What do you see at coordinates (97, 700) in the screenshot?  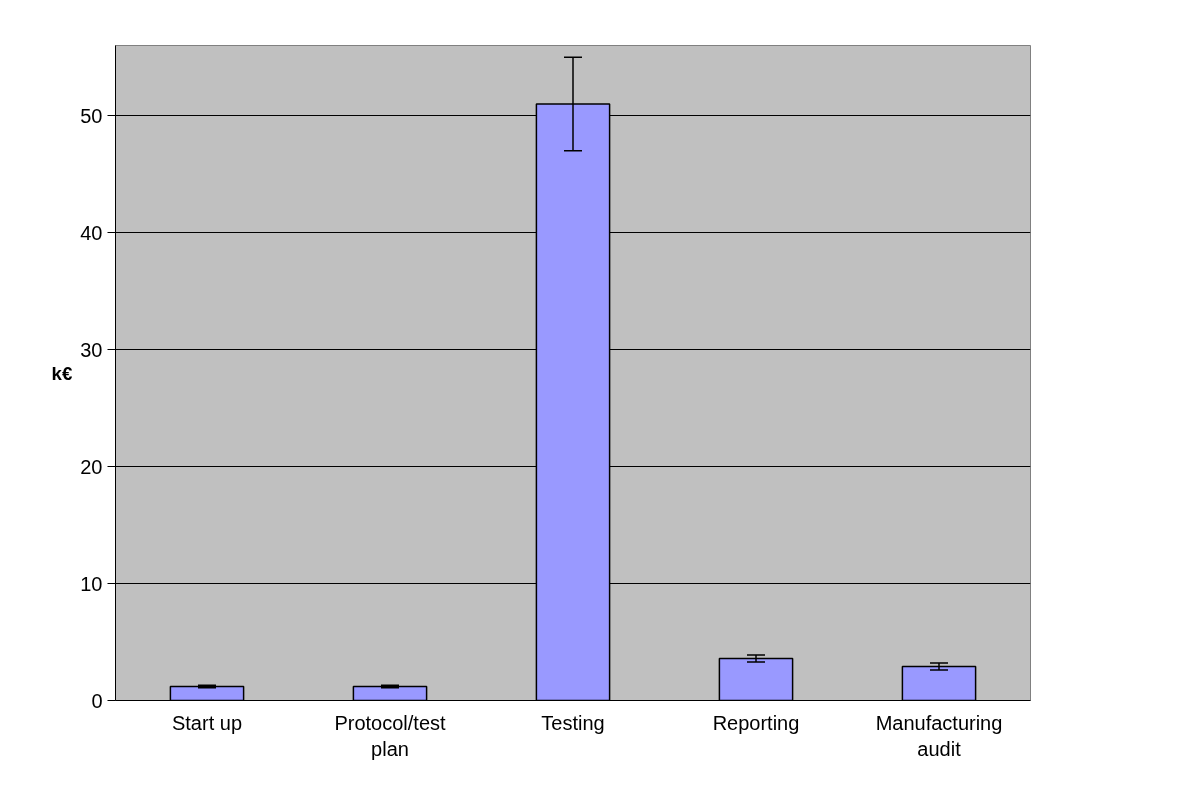 I see `y-tick-label: 0` at bounding box center [97, 700].